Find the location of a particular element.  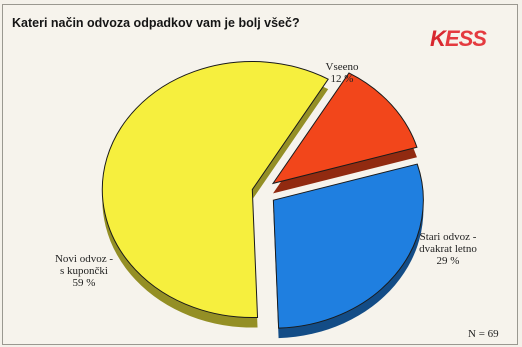

sample-size: N = 69 is located at coordinates (483, 334).